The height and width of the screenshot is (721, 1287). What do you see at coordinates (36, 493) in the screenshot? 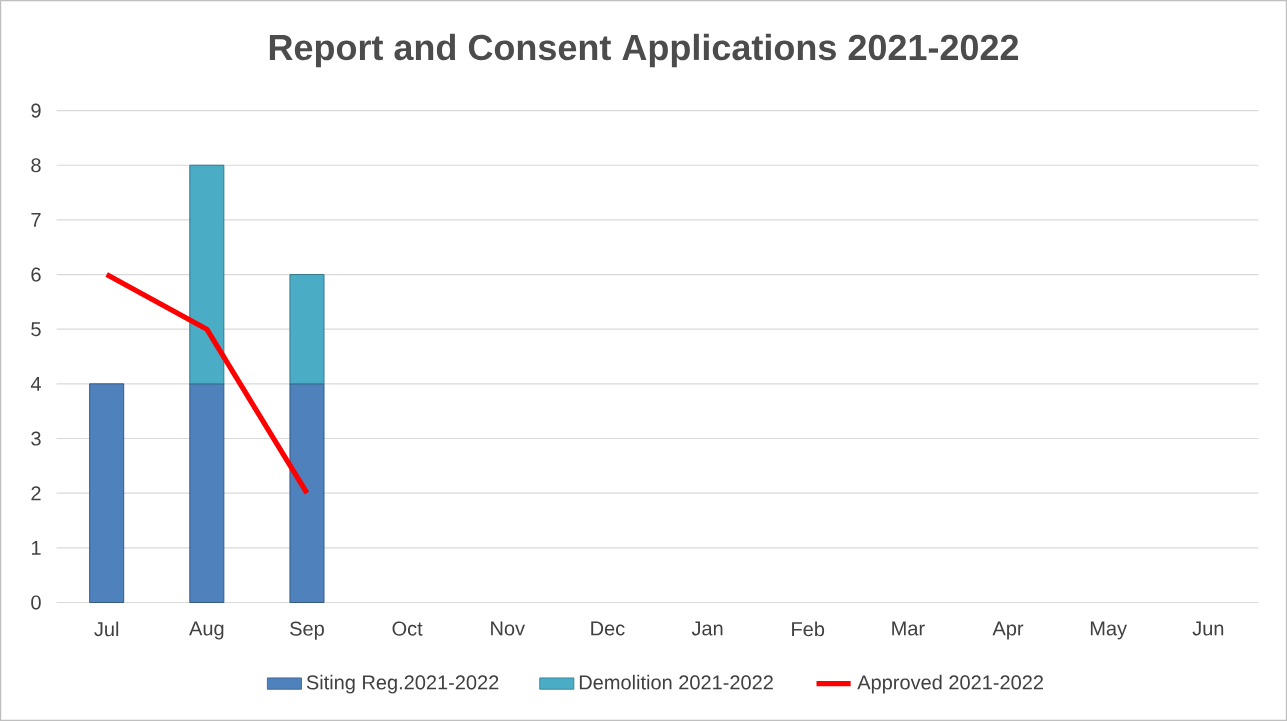
I see `y-tick-label: 2` at bounding box center [36, 493].